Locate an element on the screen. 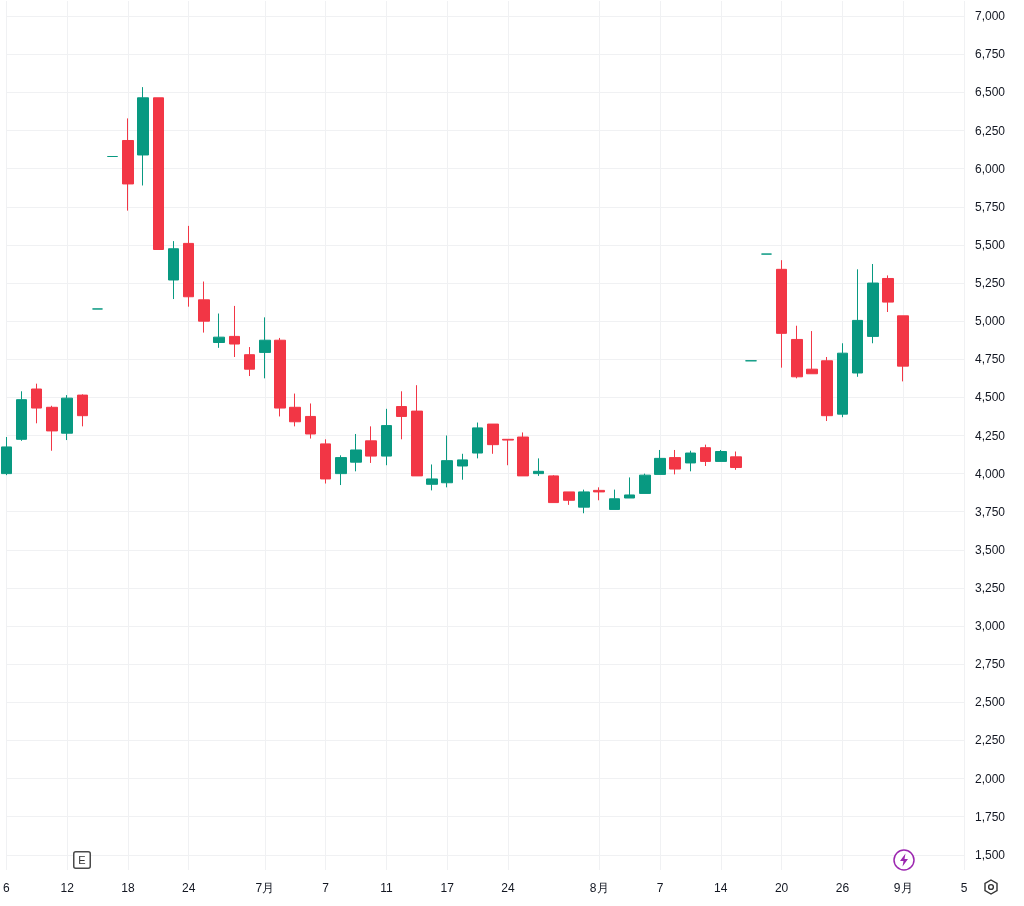 The height and width of the screenshot is (906, 1024). y-tick-label: 4,500 is located at coordinates (990, 397).